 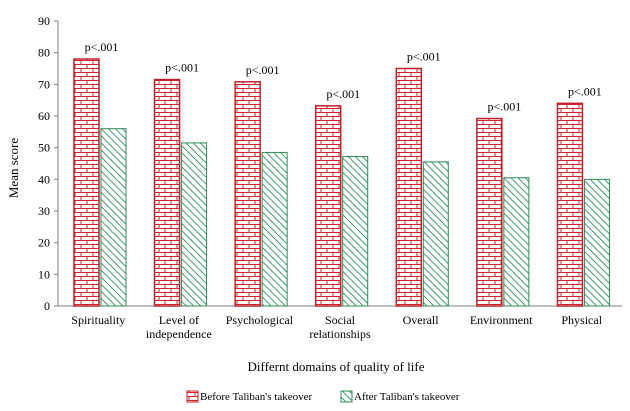 What do you see at coordinates (13, 168) in the screenshot?
I see `y-axis-title: Mean score` at bounding box center [13, 168].